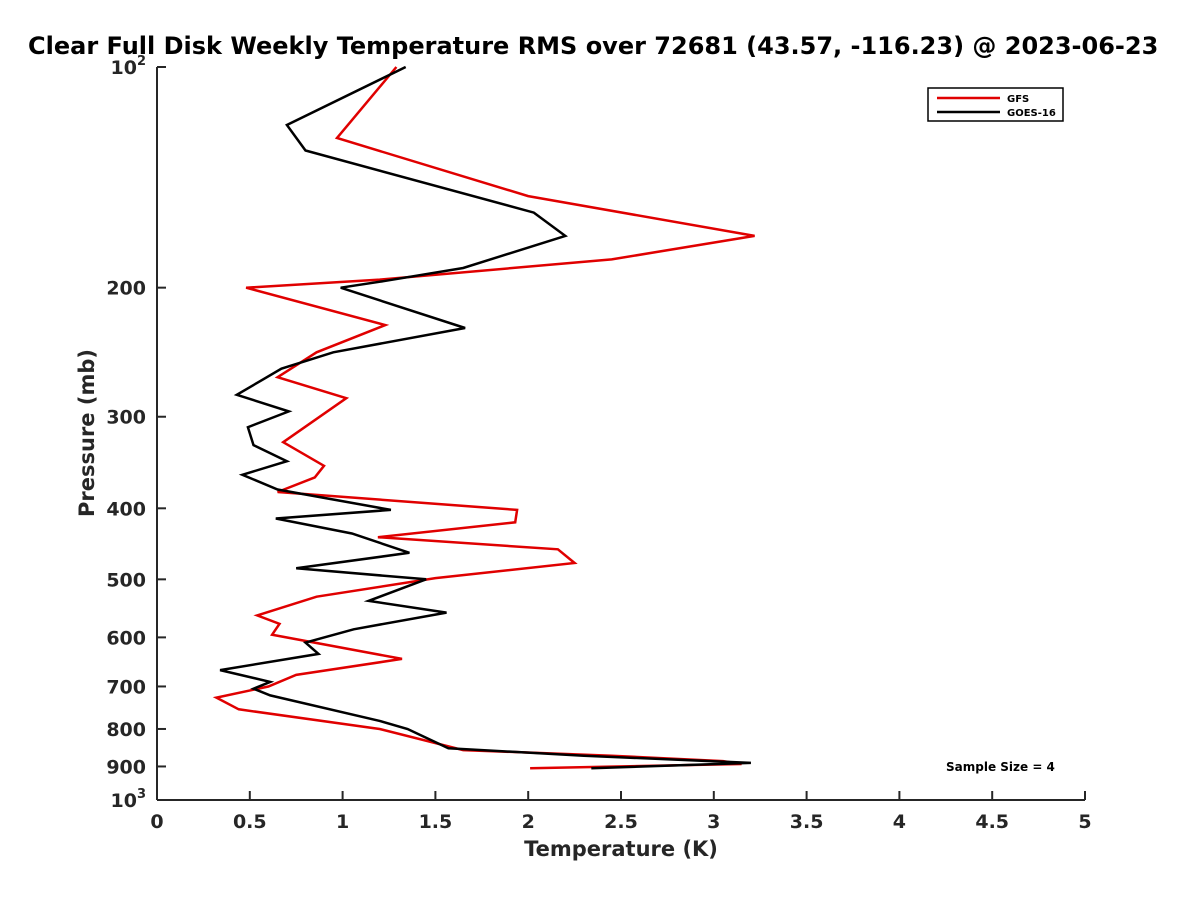 The image size is (1200, 900). I want to click on y-tick-label: 600, so click(126, 638).